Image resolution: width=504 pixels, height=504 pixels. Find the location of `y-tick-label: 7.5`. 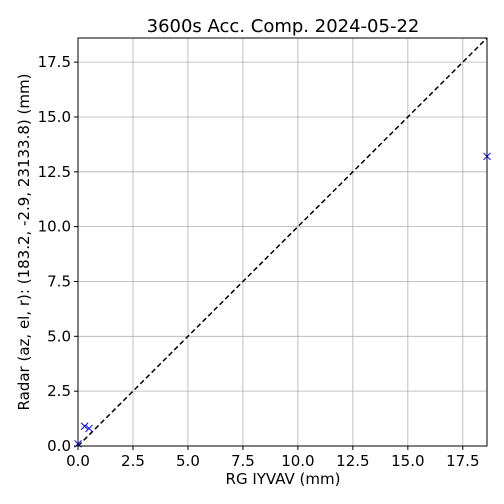

y-tick-label: 7.5 is located at coordinates (59, 281).